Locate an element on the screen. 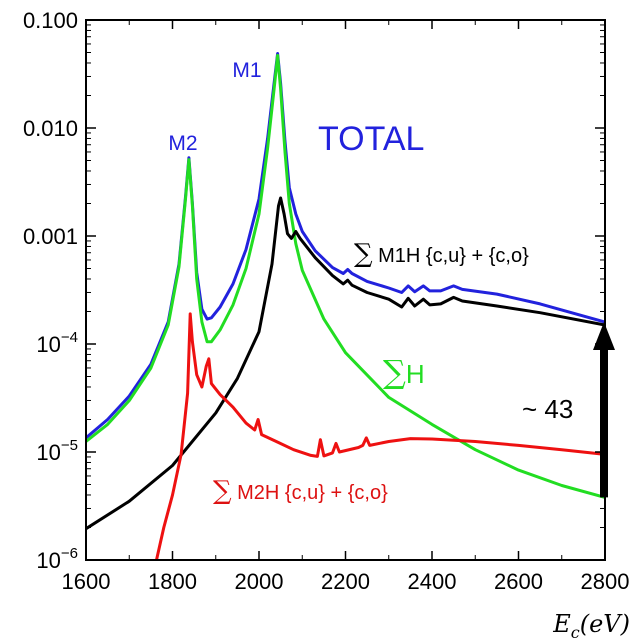 The height and width of the screenshot is (644, 639). y-tick-label: 10⁻⁴ is located at coordinates (57, 343).